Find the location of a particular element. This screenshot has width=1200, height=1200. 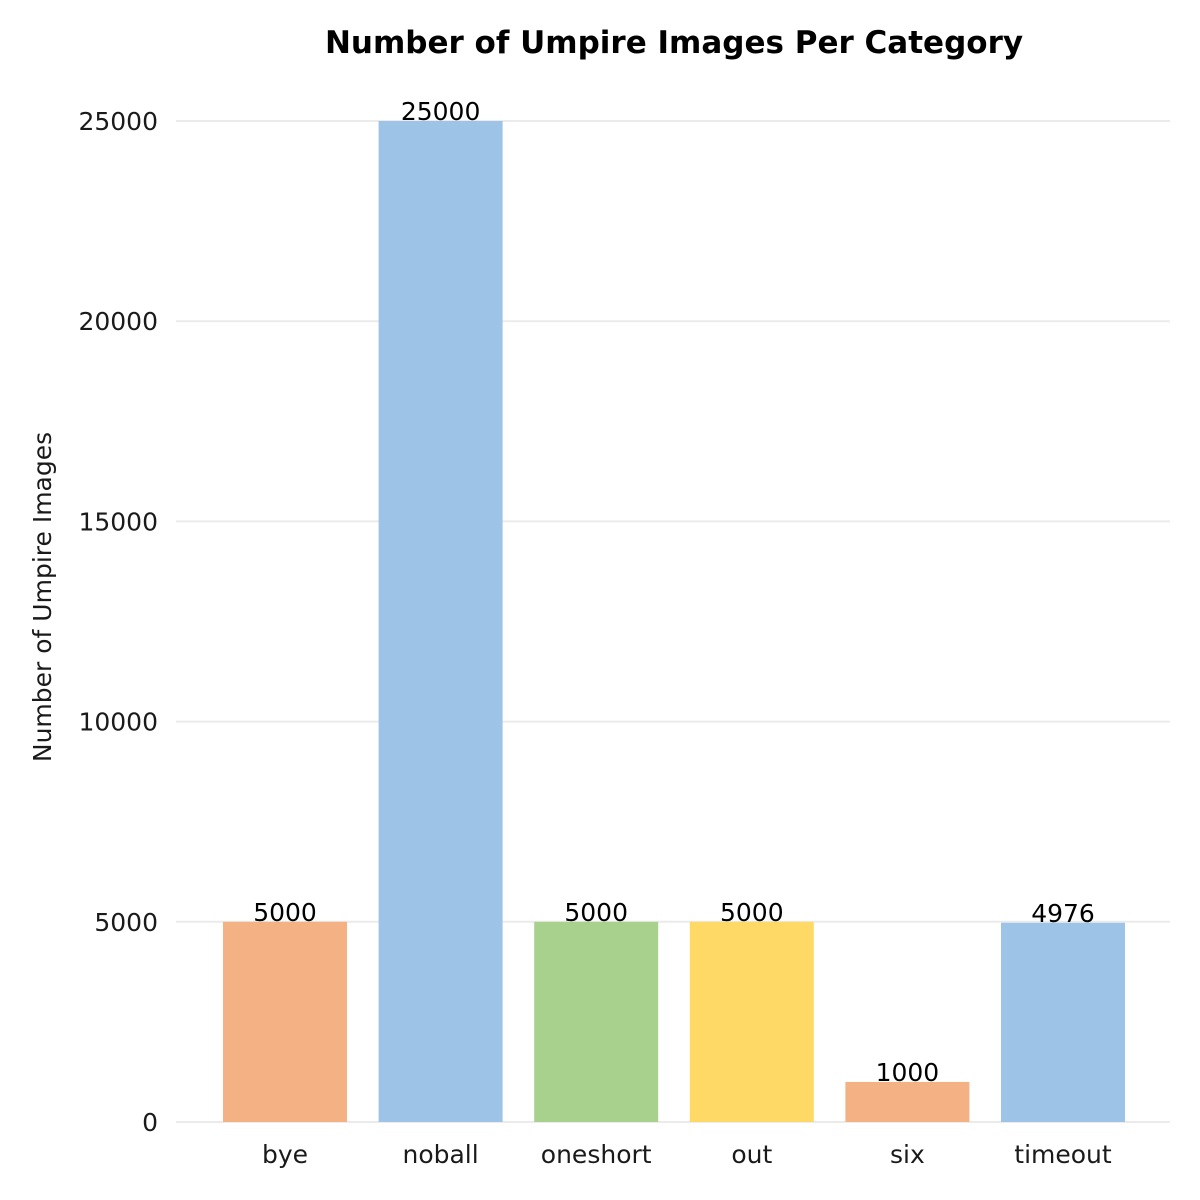

chart-title: Number of Umpire Images Per Category is located at coordinates (674, 43).